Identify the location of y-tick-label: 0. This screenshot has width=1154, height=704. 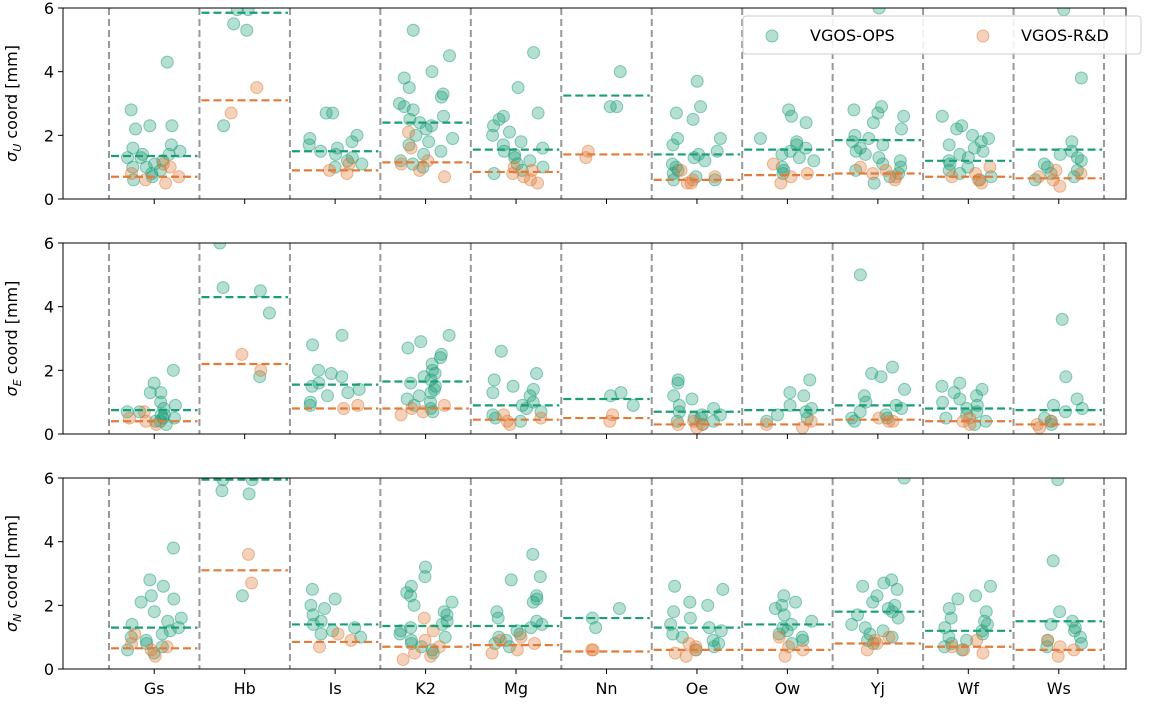
(49, 434).